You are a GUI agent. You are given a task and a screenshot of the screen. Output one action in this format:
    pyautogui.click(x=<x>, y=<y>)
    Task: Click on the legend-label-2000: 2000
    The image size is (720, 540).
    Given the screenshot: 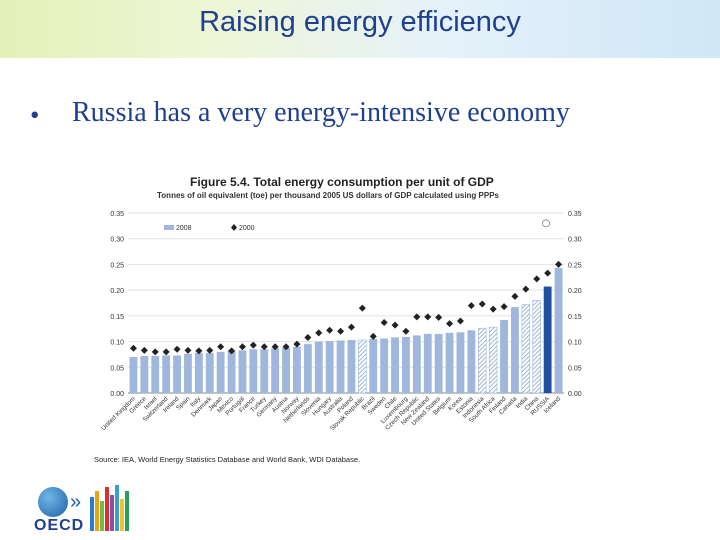 What is the action you would take?
    pyautogui.click(x=247, y=228)
    